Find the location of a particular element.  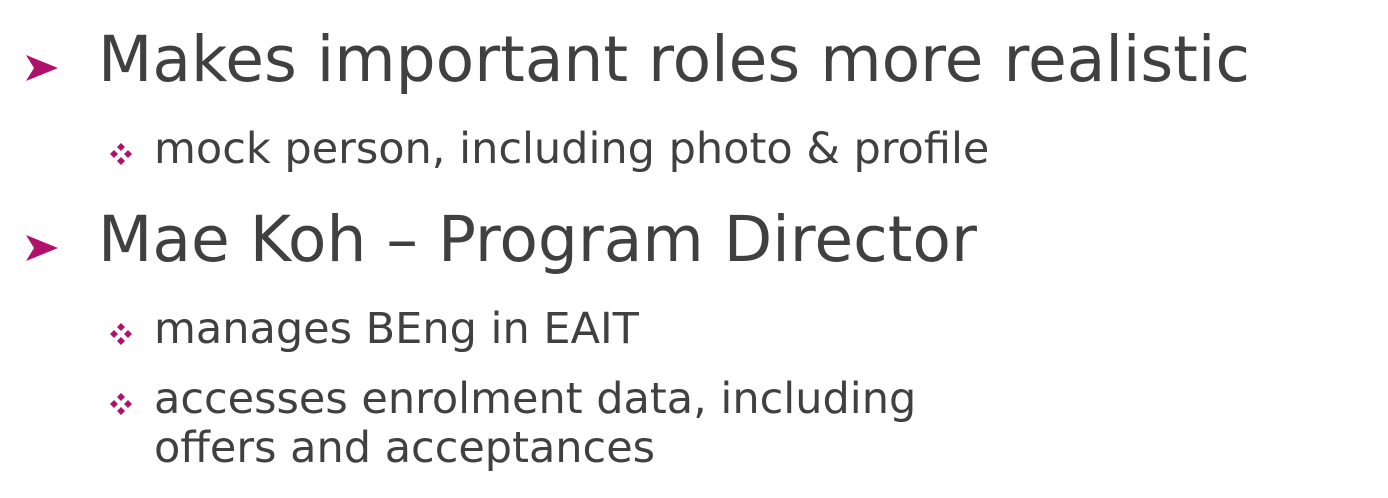

bullet-text: mock person, including photo & profile is located at coordinates (572, 149).